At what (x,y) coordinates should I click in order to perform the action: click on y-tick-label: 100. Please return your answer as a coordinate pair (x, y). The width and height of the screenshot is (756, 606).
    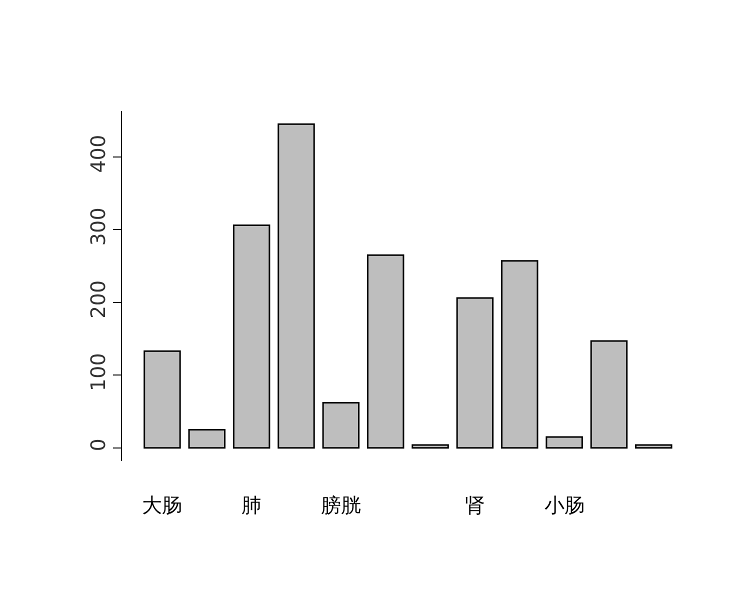
    Looking at the image, I should click on (98, 372).